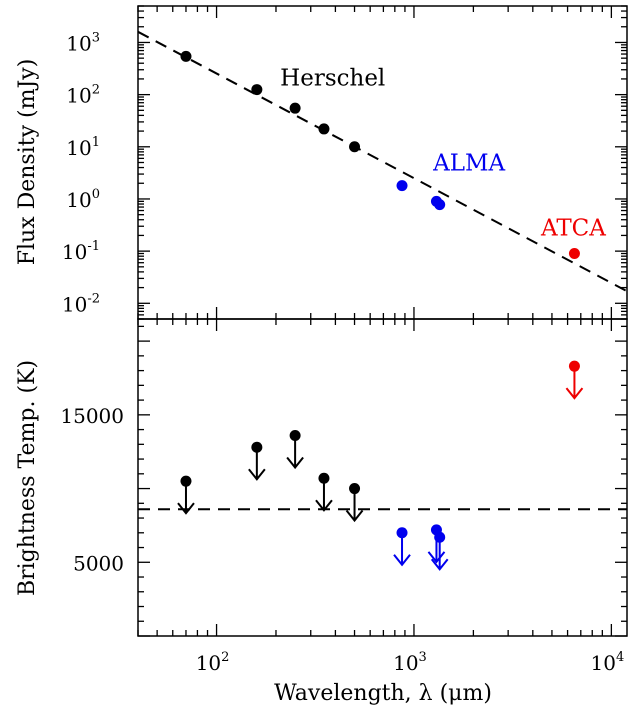  What do you see at coordinates (83, 42) in the screenshot?
I see `y-tick-label: 10³` at bounding box center [83, 42].